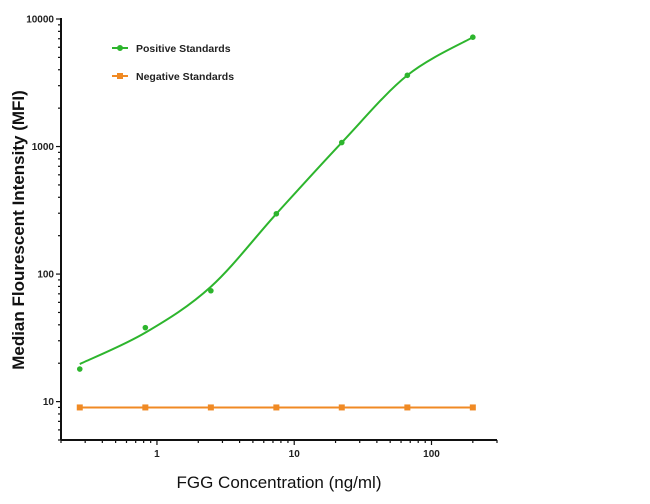 Image resolution: width=650 pixels, height=504 pixels. I want to click on legend-item-negative: Negative Standards, so click(173, 77).